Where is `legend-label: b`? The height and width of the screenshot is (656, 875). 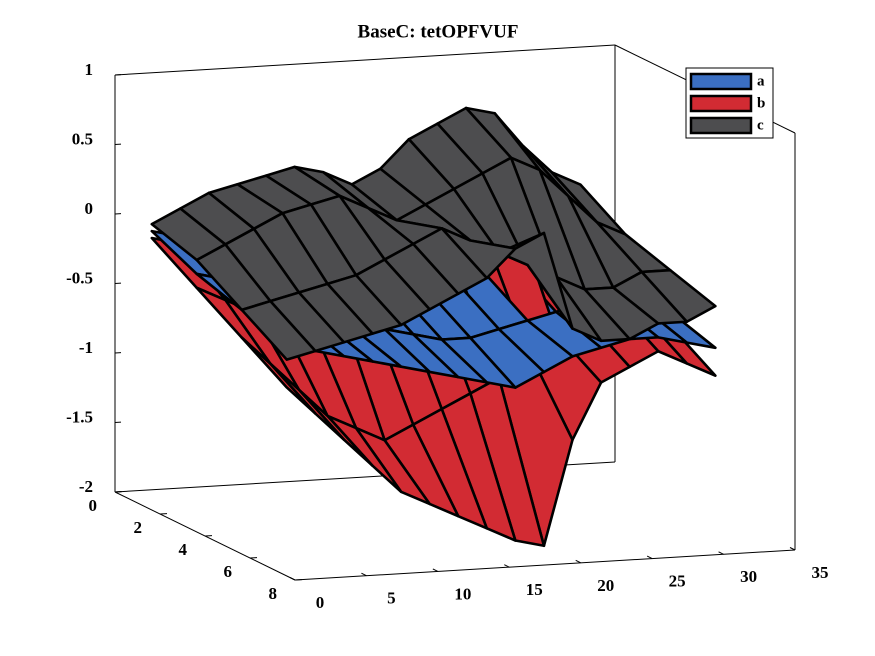 legend-label: b is located at coordinates (761, 103).